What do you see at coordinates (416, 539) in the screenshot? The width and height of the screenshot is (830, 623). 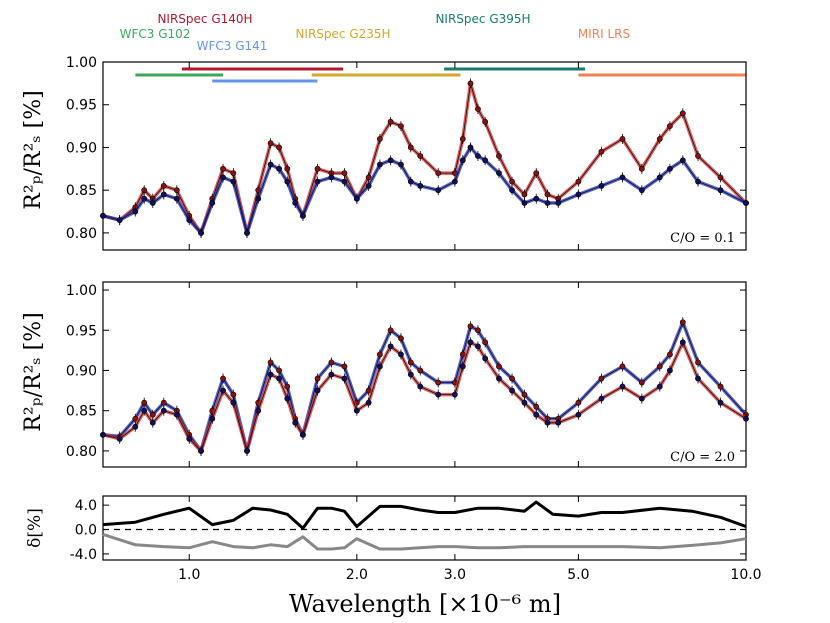 I see `panel-residual: -4.0 0.0 4.0 1.0 2.0 3.0 5.0 10.0` at bounding box center [416, 539].